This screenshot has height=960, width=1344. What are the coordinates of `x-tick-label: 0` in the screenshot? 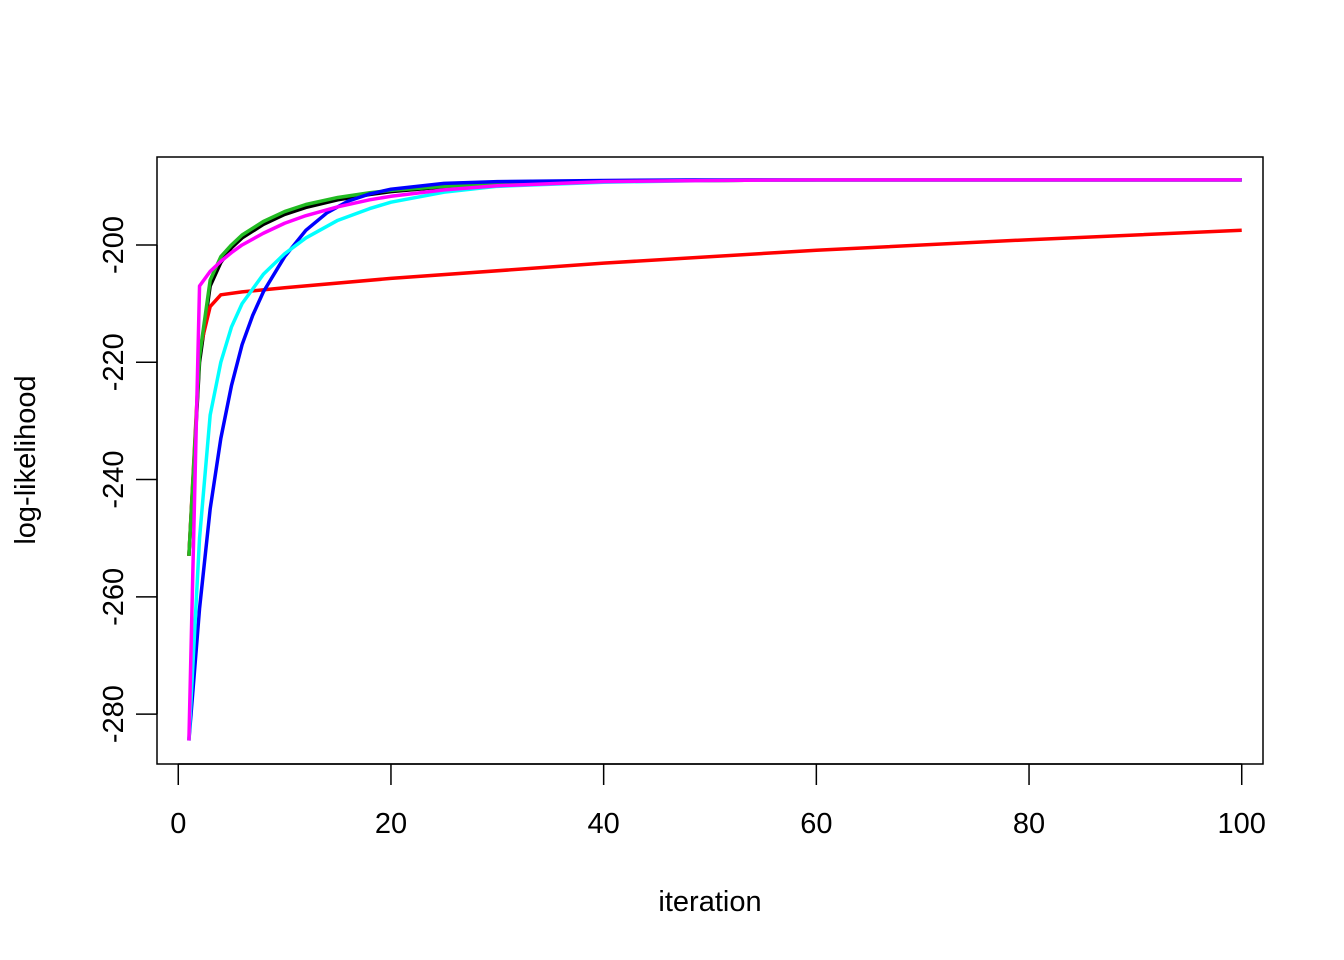 It's located at (178, 824).